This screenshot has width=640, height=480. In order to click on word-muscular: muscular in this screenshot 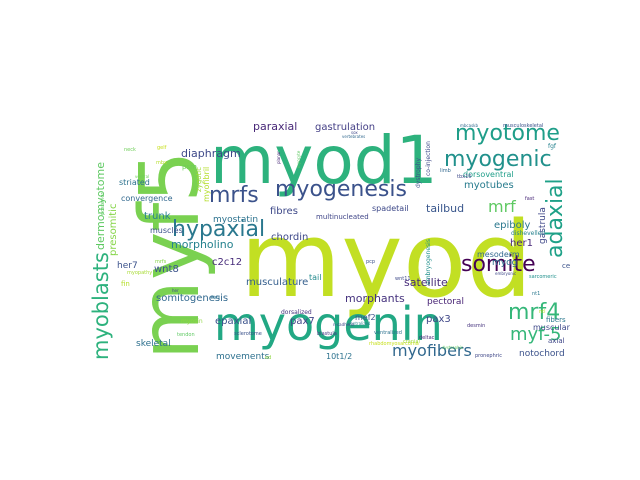, I will do `click(552, 327)`.